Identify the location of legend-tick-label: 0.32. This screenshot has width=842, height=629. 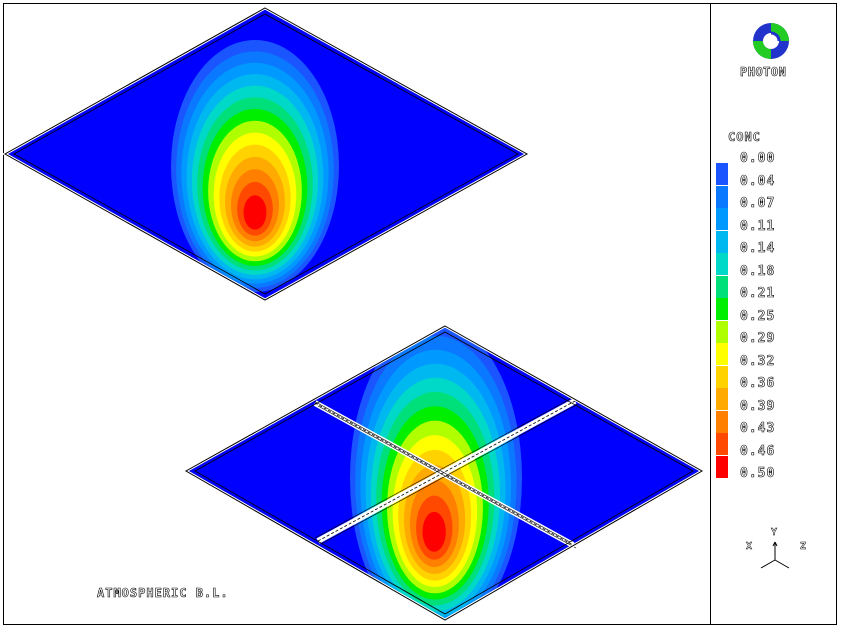
(758, 361).